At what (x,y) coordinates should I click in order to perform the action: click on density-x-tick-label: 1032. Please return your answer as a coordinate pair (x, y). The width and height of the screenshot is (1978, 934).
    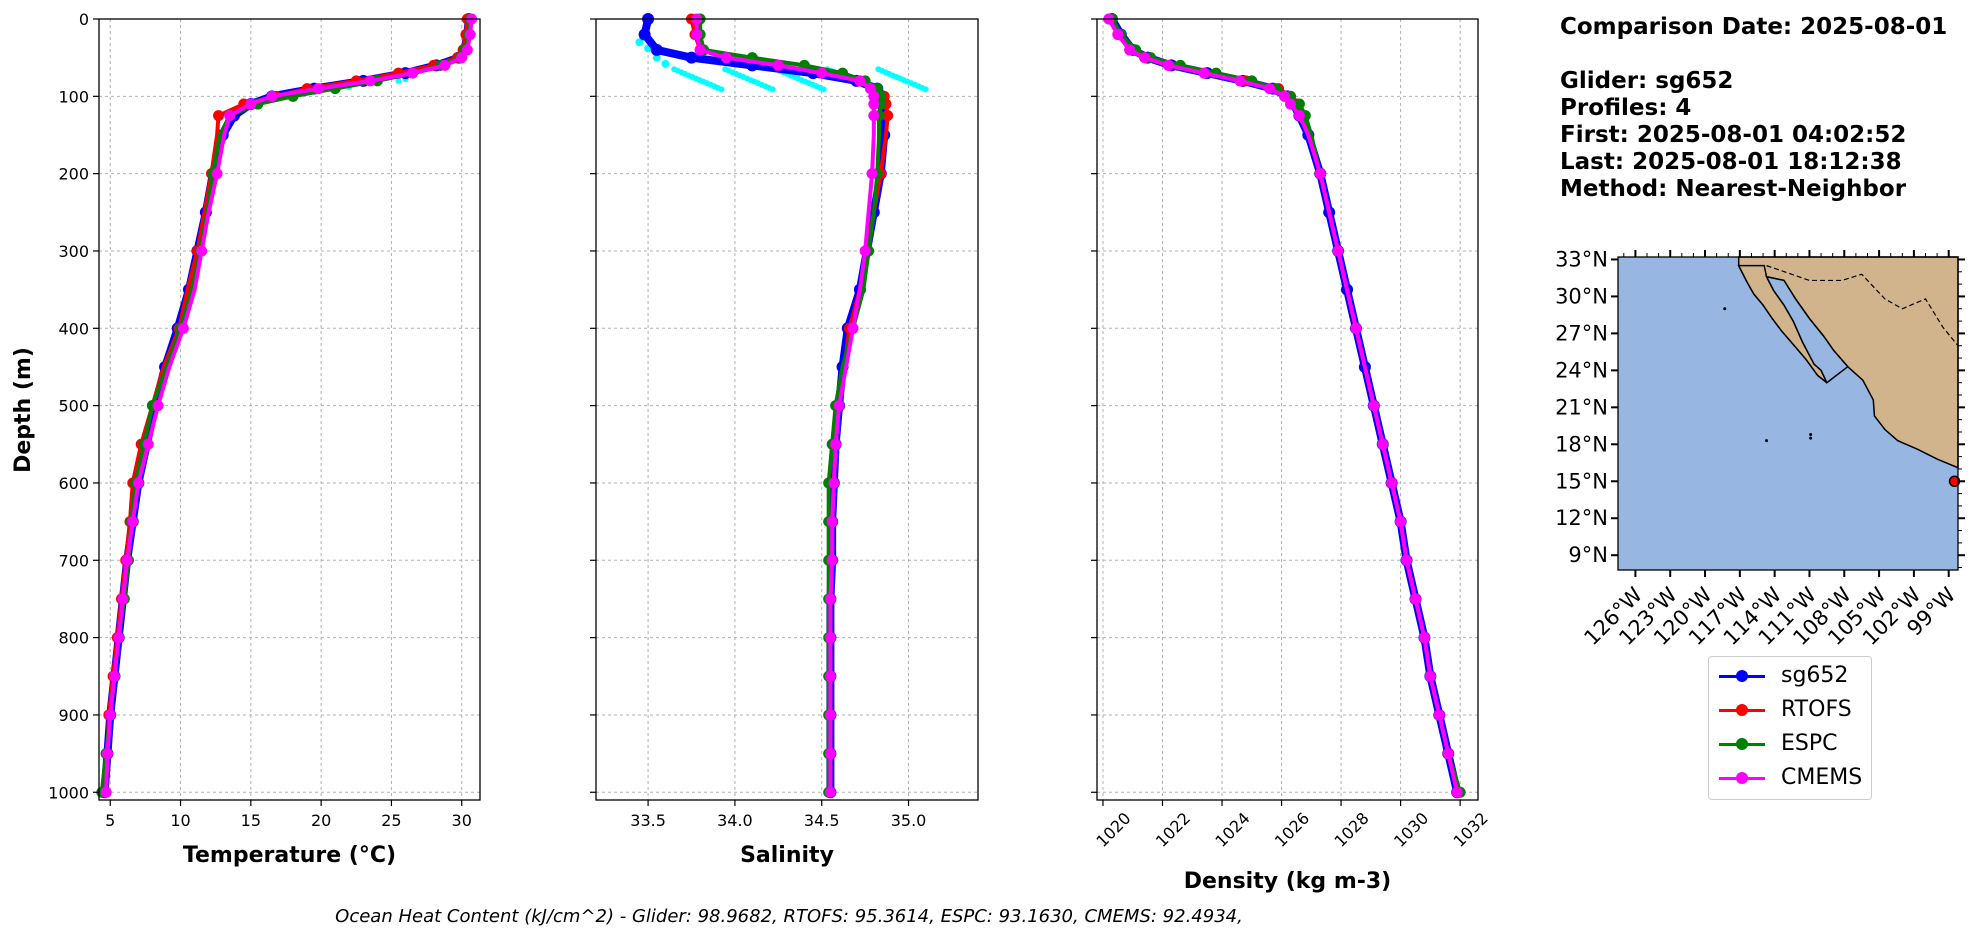
    Looking at the image, I should click on (1471, 830).